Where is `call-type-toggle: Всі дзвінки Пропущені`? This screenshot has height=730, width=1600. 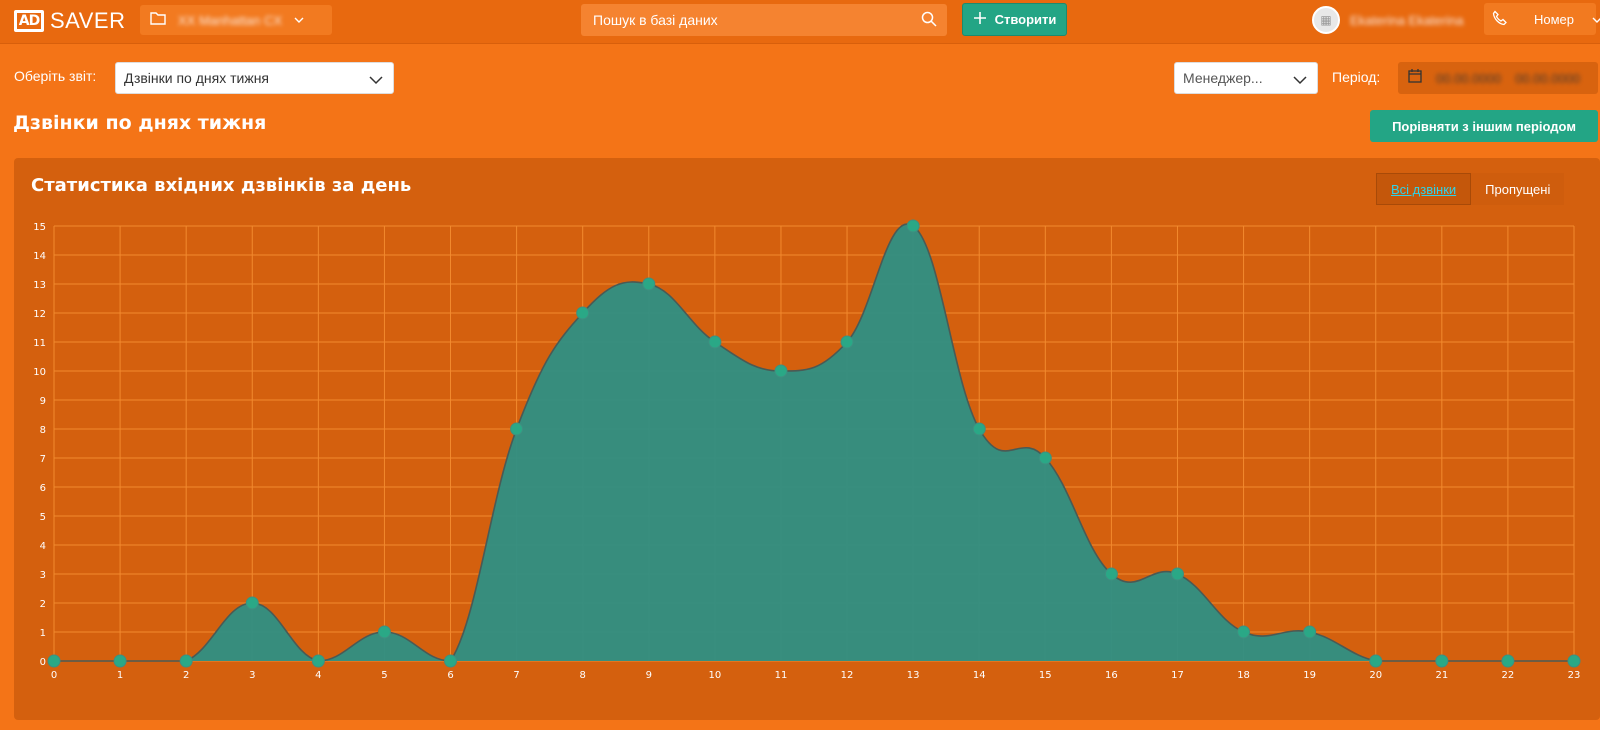 call-type-toggle: Всі дзвінки Пропущені is located at coordinates (1470, 189).